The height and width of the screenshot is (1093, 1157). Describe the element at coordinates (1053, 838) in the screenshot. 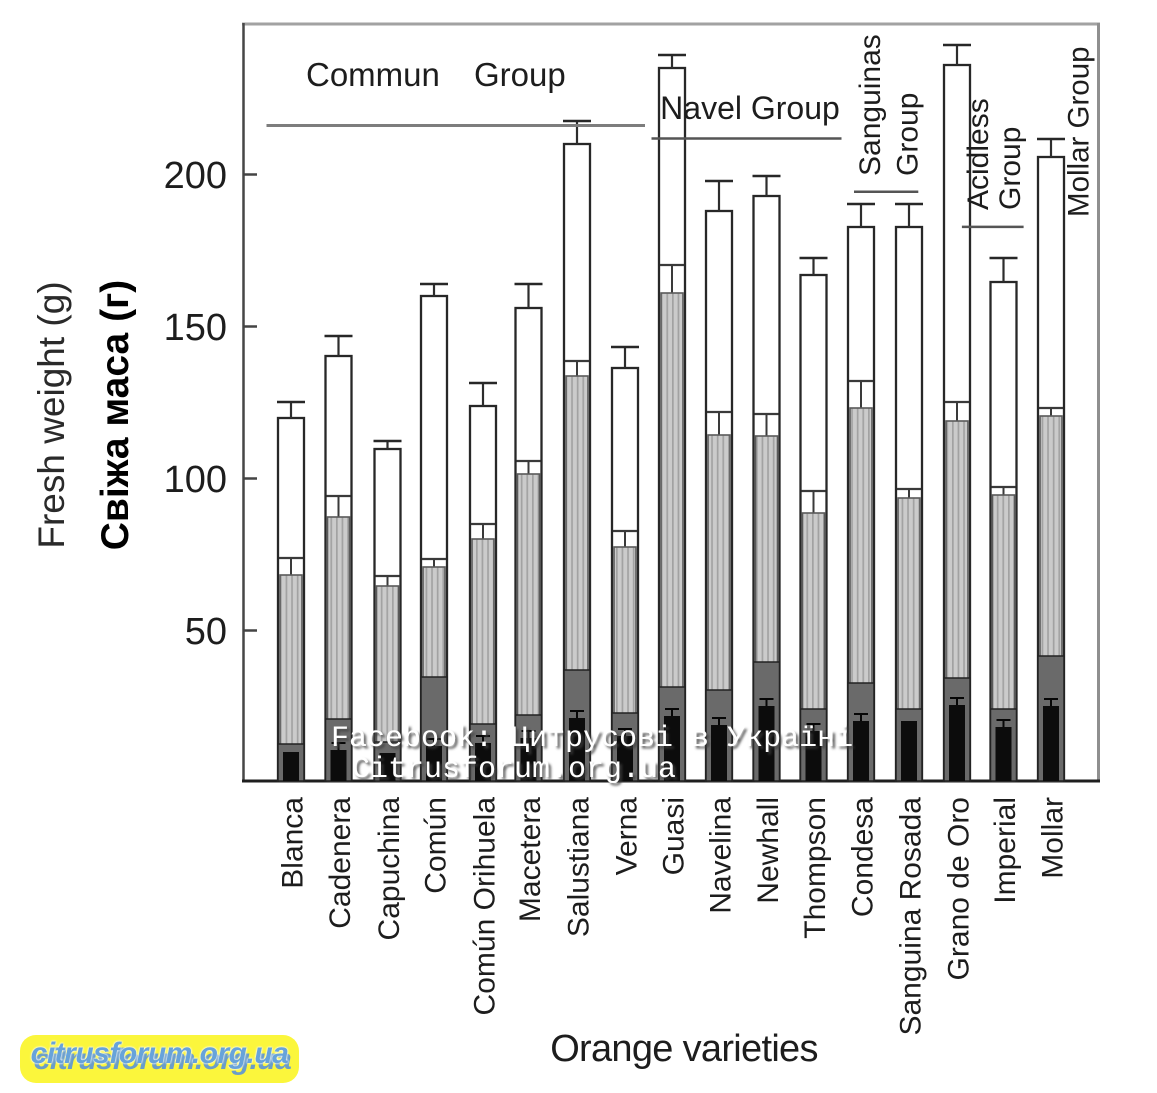

I see `svg-text: Mollar` at that location.